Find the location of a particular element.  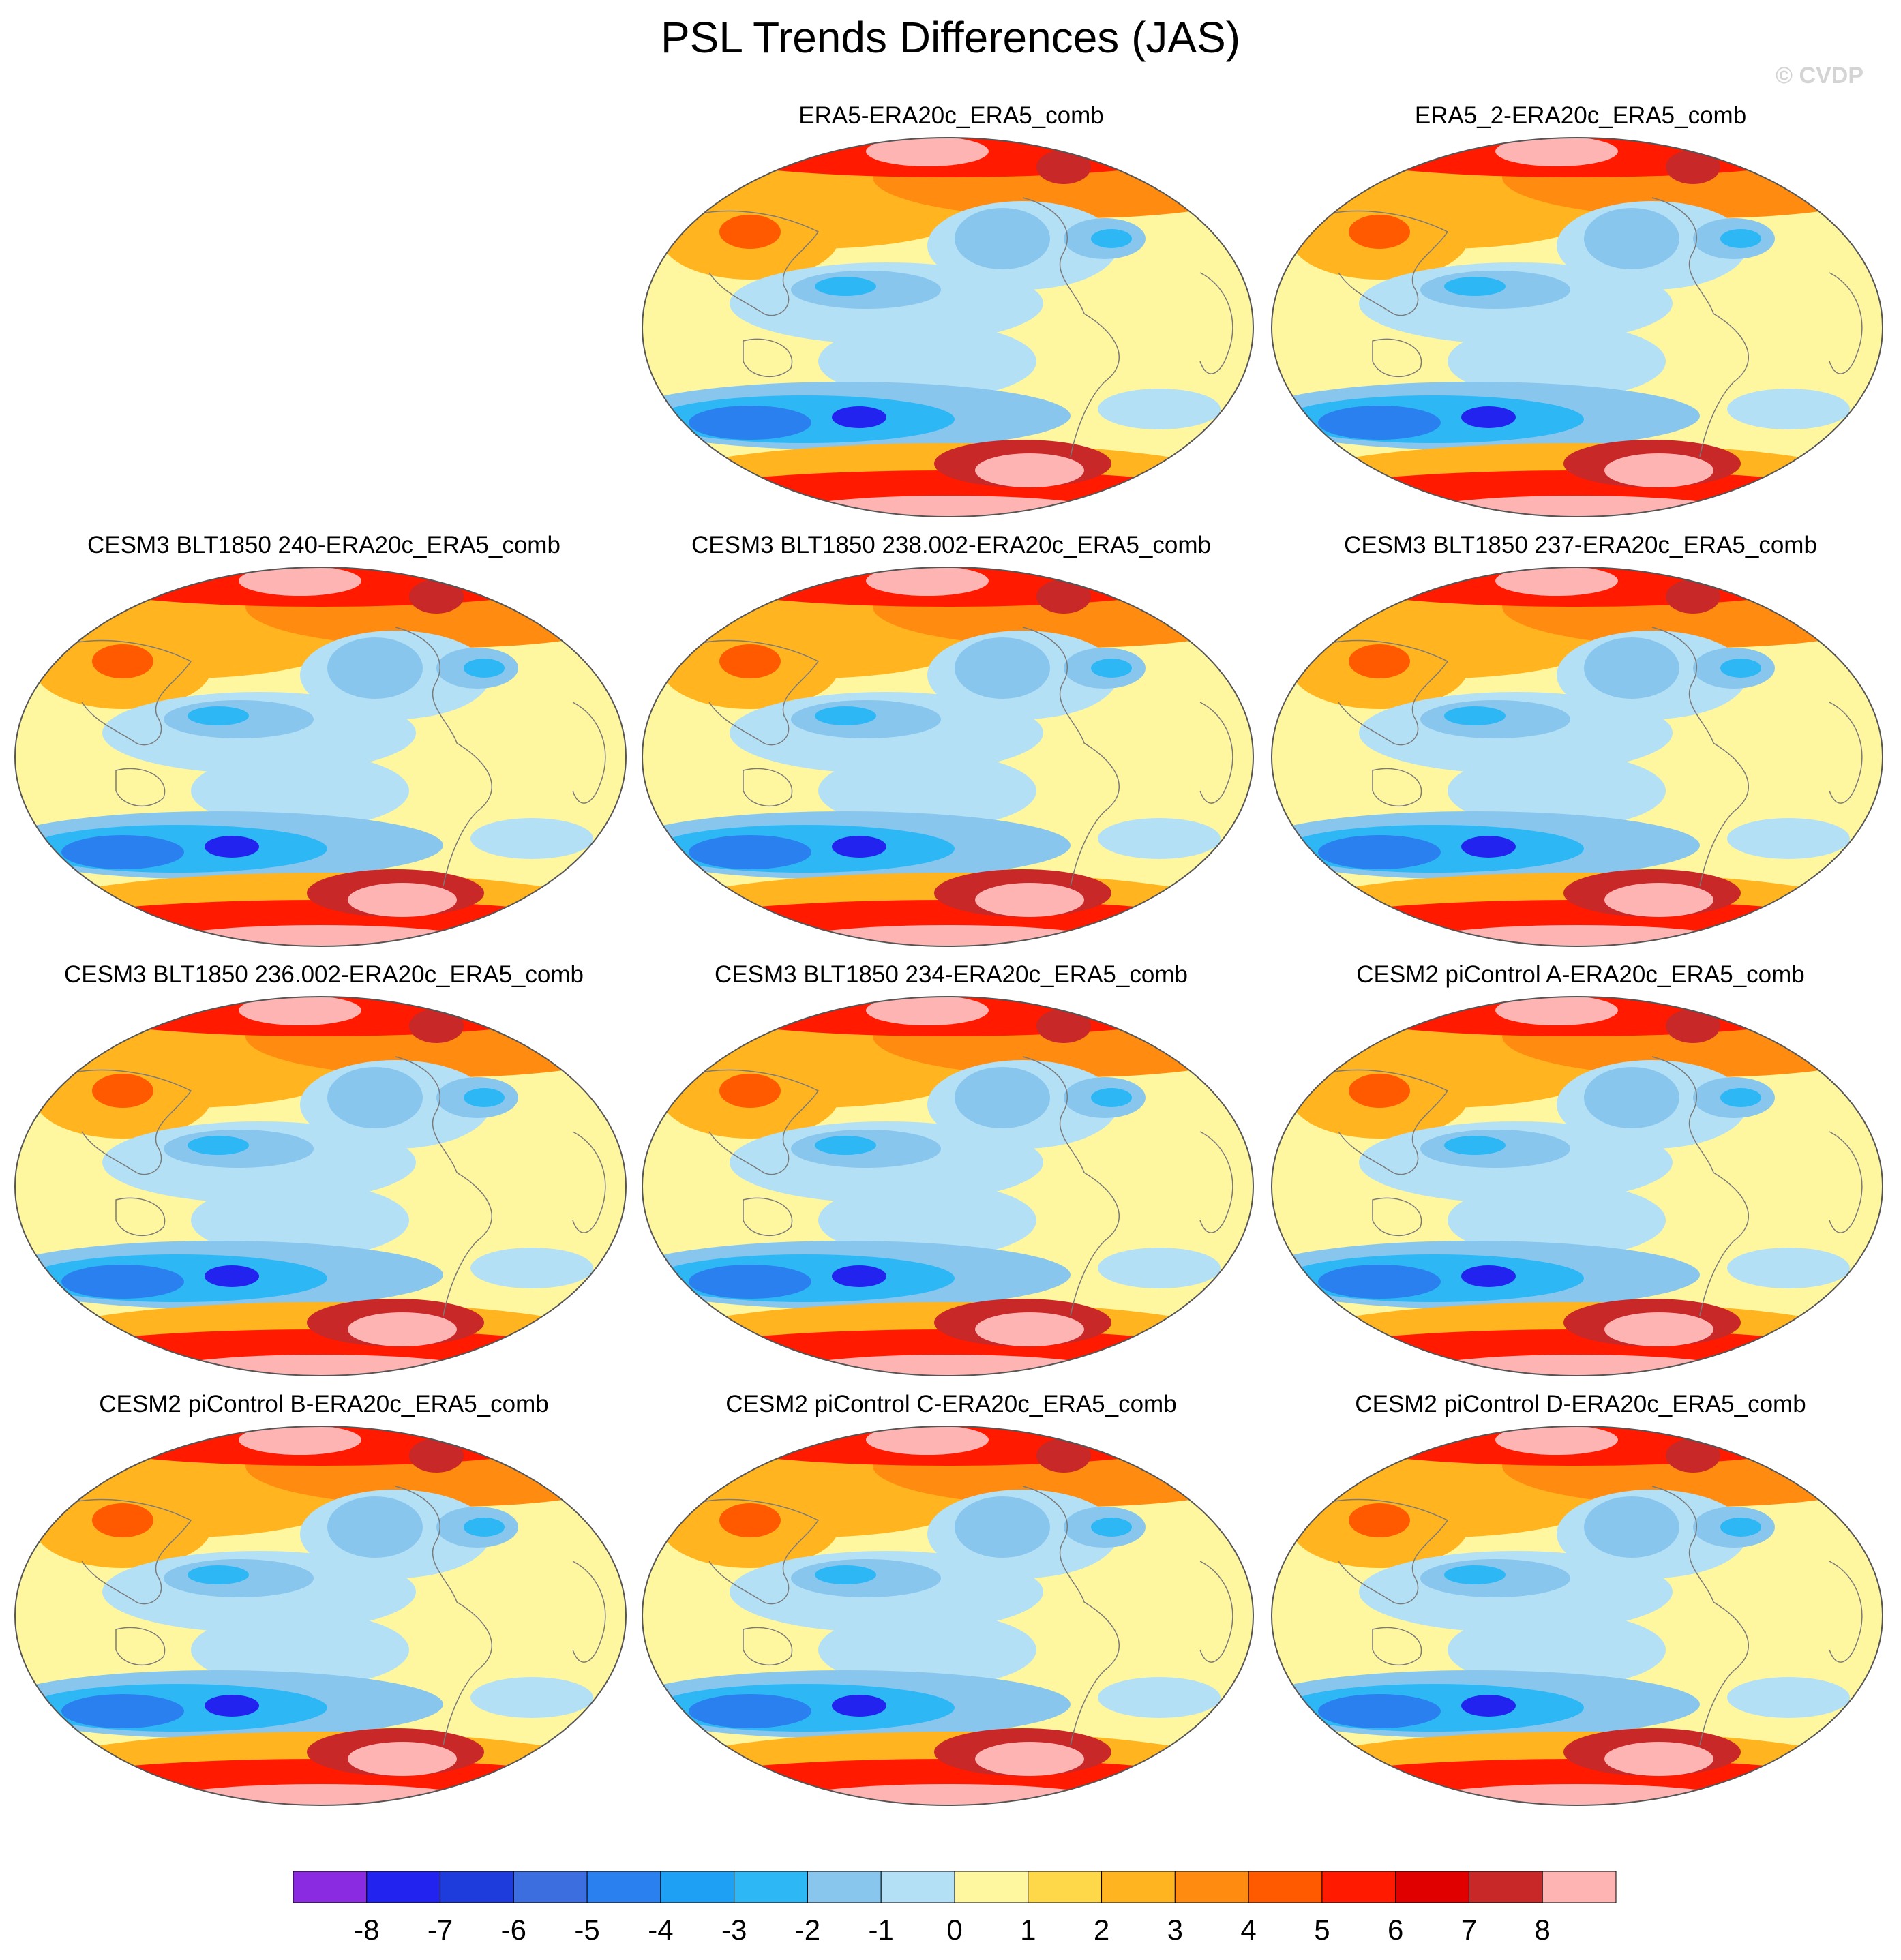

map-panel: ERA5-ERA20c_ERA5_comb is located at coordinates (951, 320).